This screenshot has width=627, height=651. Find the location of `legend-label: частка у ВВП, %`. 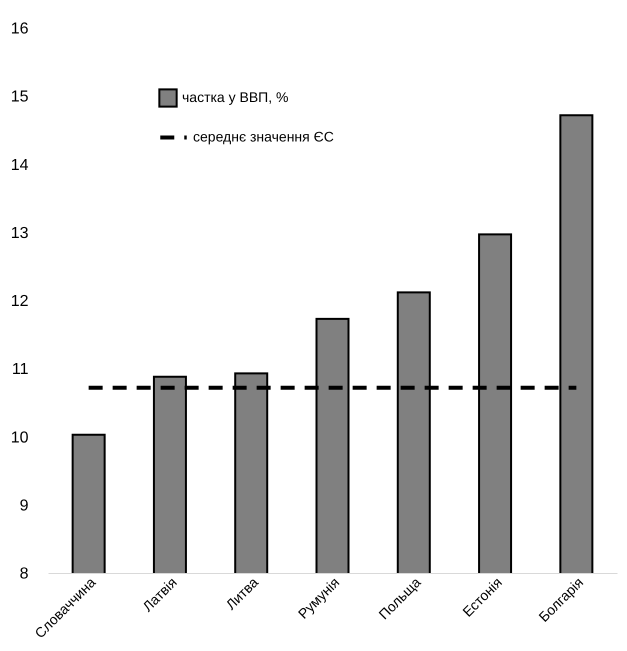

legend-label: частка у ВВП, % is located at coordinates (235, 97).